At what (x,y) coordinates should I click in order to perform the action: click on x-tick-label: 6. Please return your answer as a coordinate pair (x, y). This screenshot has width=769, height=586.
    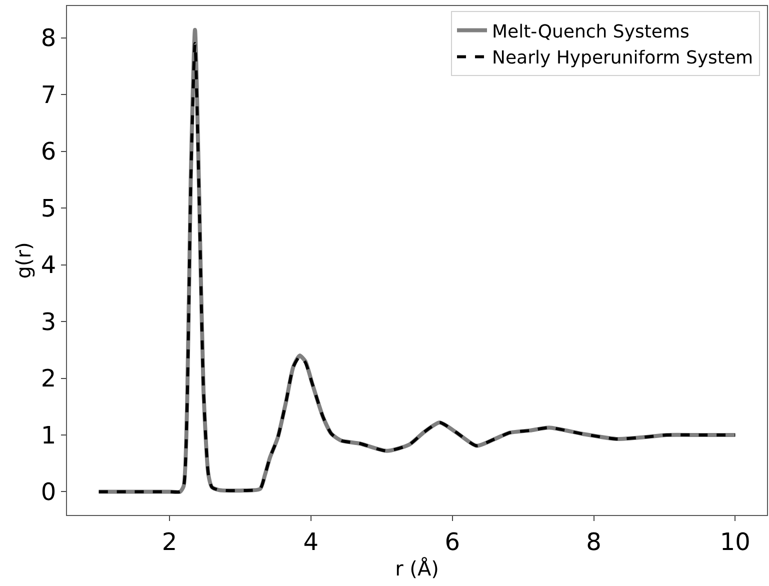
    Looking at the image, I should click on (452, 542).